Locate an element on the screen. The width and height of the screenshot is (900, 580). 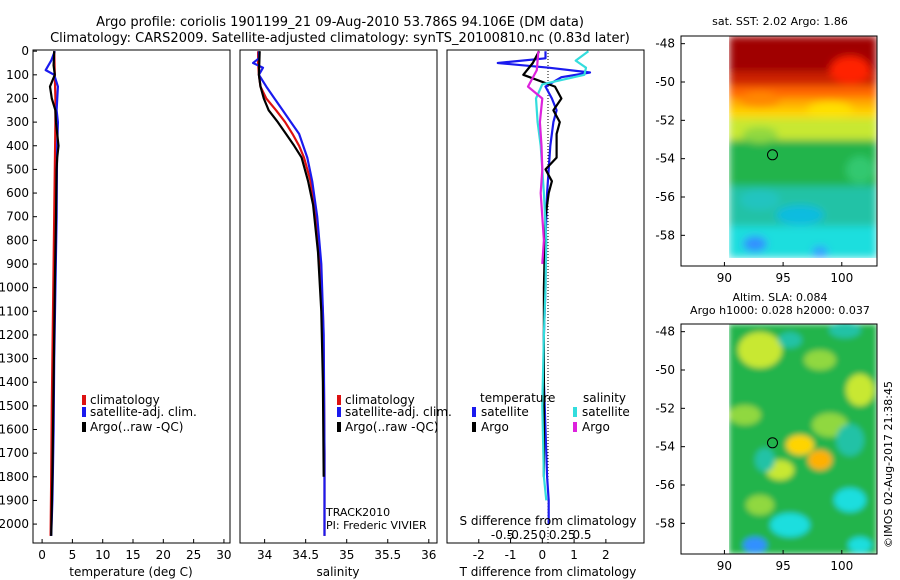
depth-tick-label: 0 is located at coordinates (25, 51).